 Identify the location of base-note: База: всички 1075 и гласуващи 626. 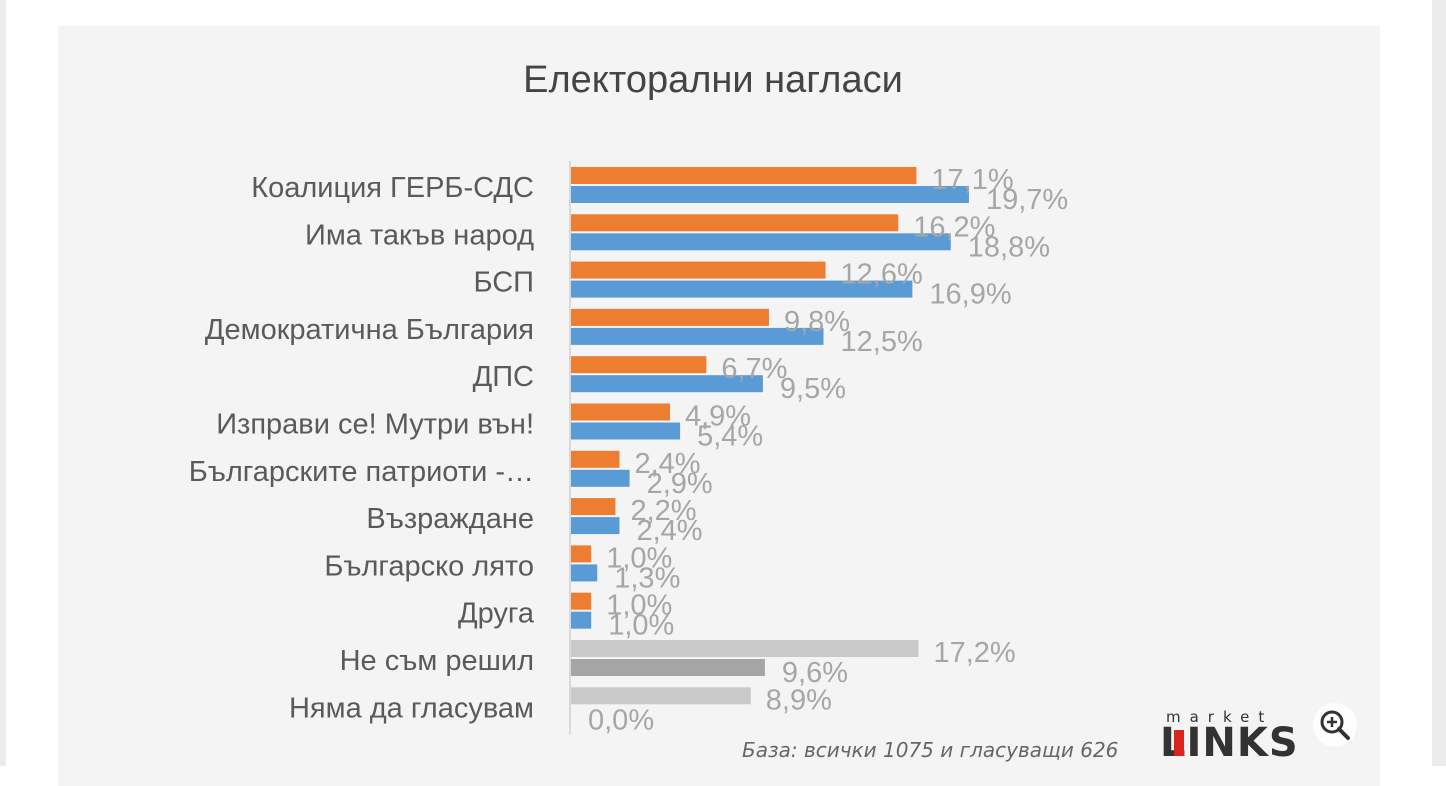
(930, 750).